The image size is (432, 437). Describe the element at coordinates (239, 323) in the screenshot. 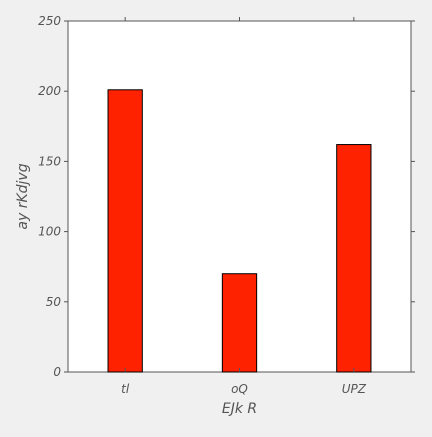

I see `bar-oQ` at that location.